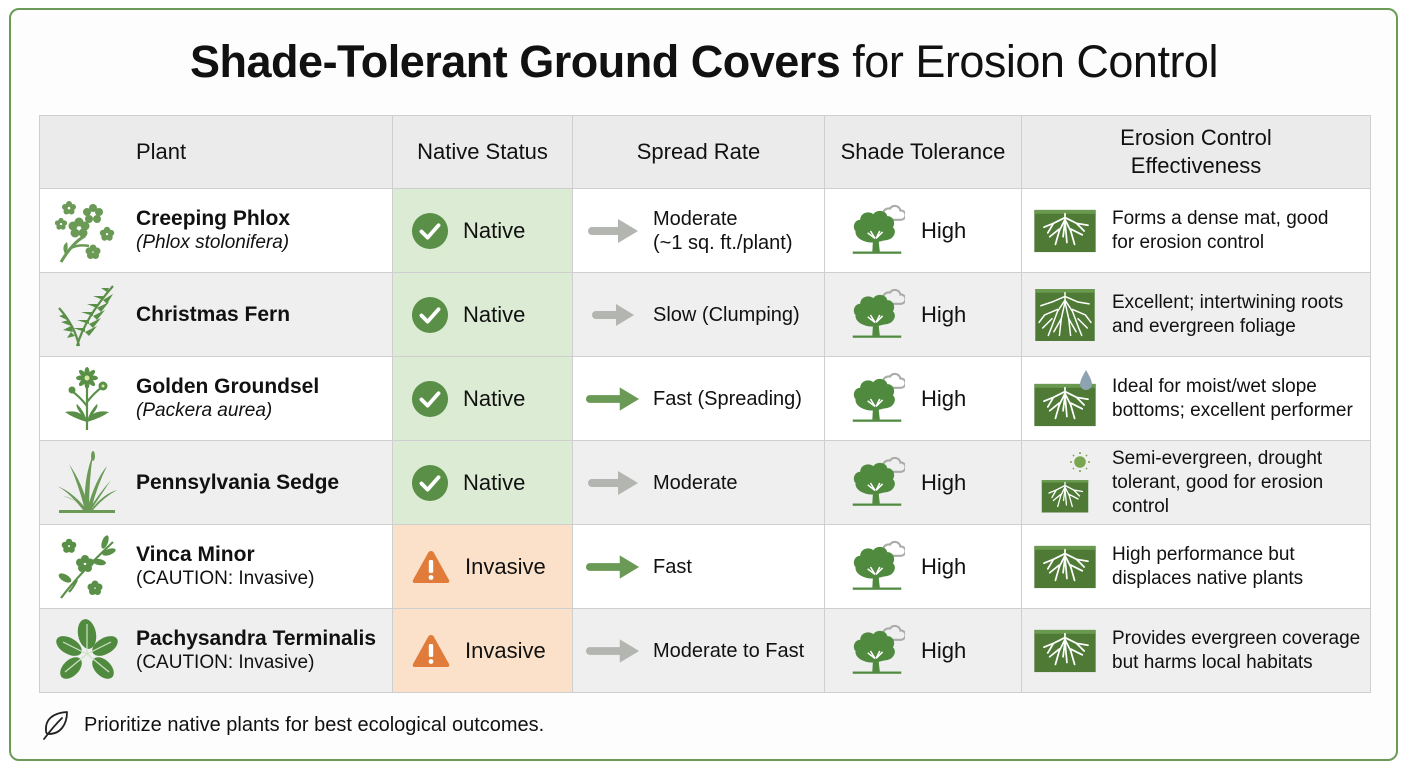  Describe the element at coordinates (1188, 242) in the screenshot. I see `erosion-text-line: for erosion control` at that location.